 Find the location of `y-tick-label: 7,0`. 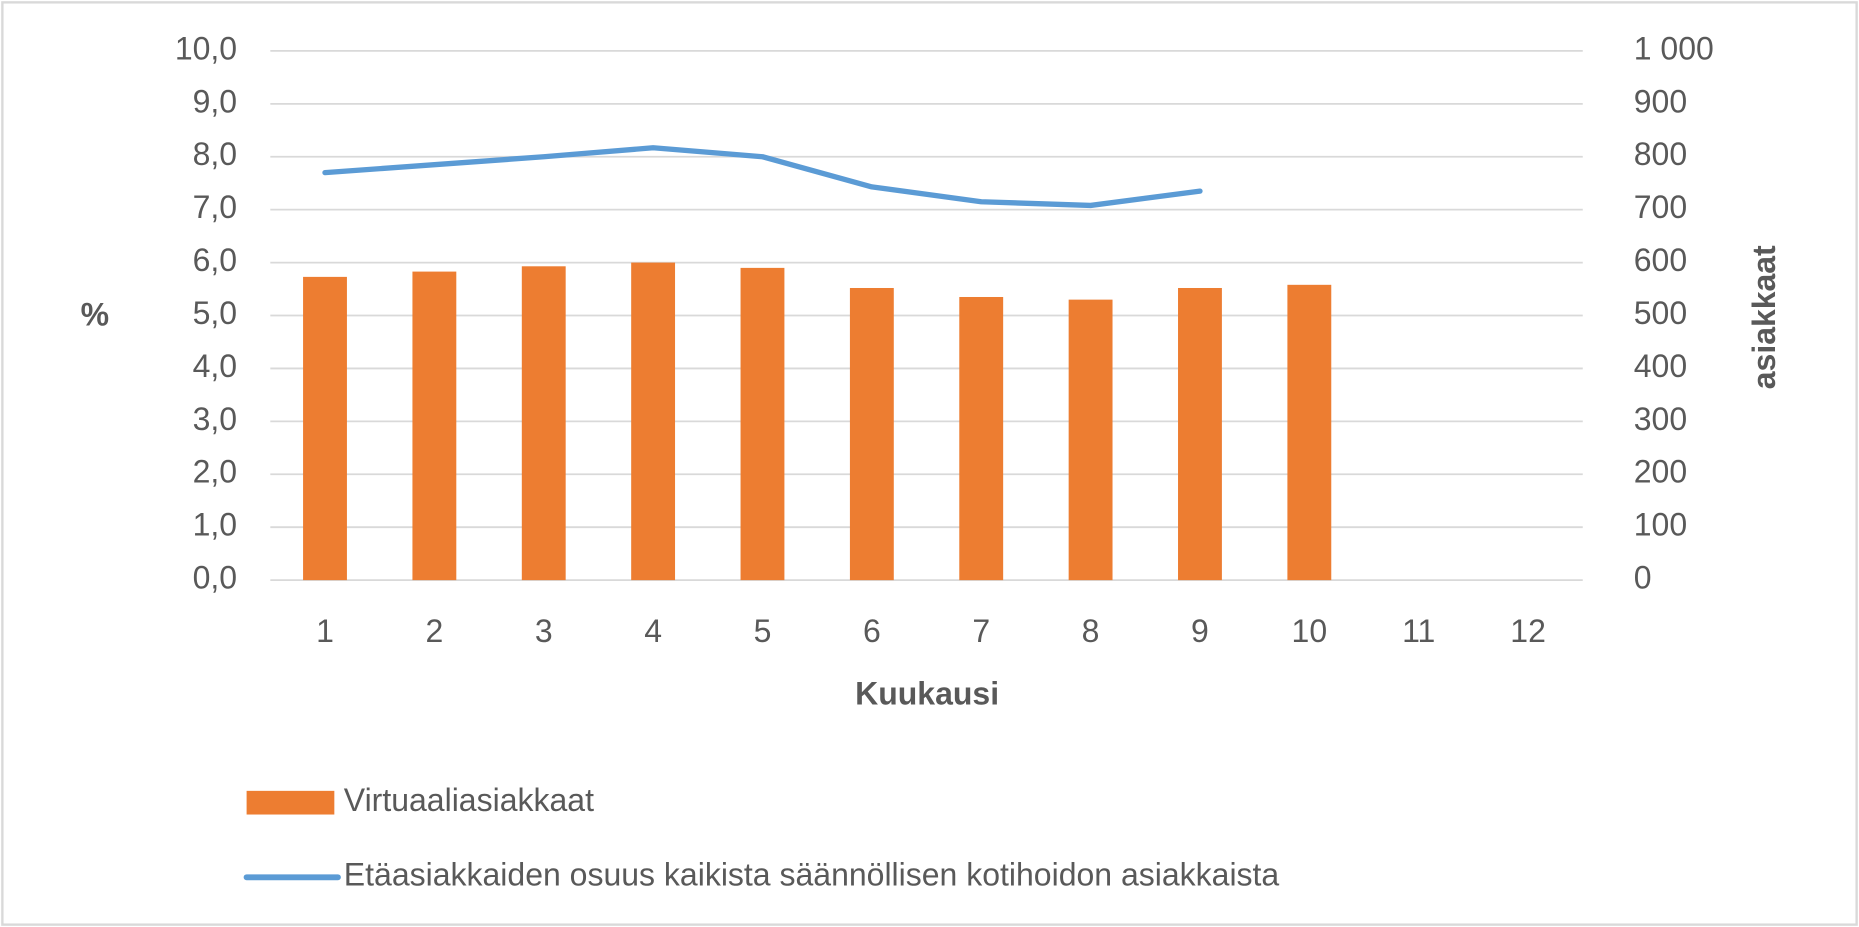

y-tick-label: 7,0 is located at coordinates (215, 207).